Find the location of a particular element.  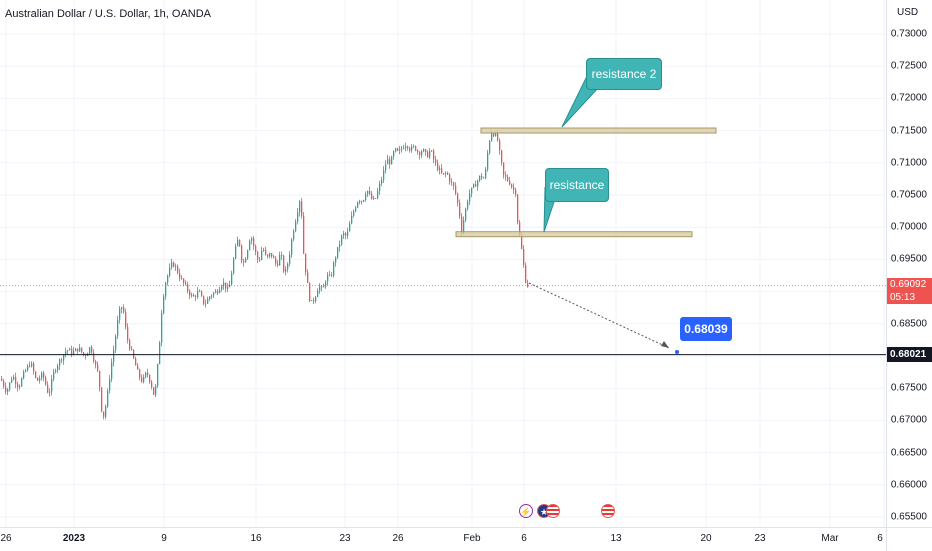

price-tick: 0.67500 is located at coordinates (908, 388).